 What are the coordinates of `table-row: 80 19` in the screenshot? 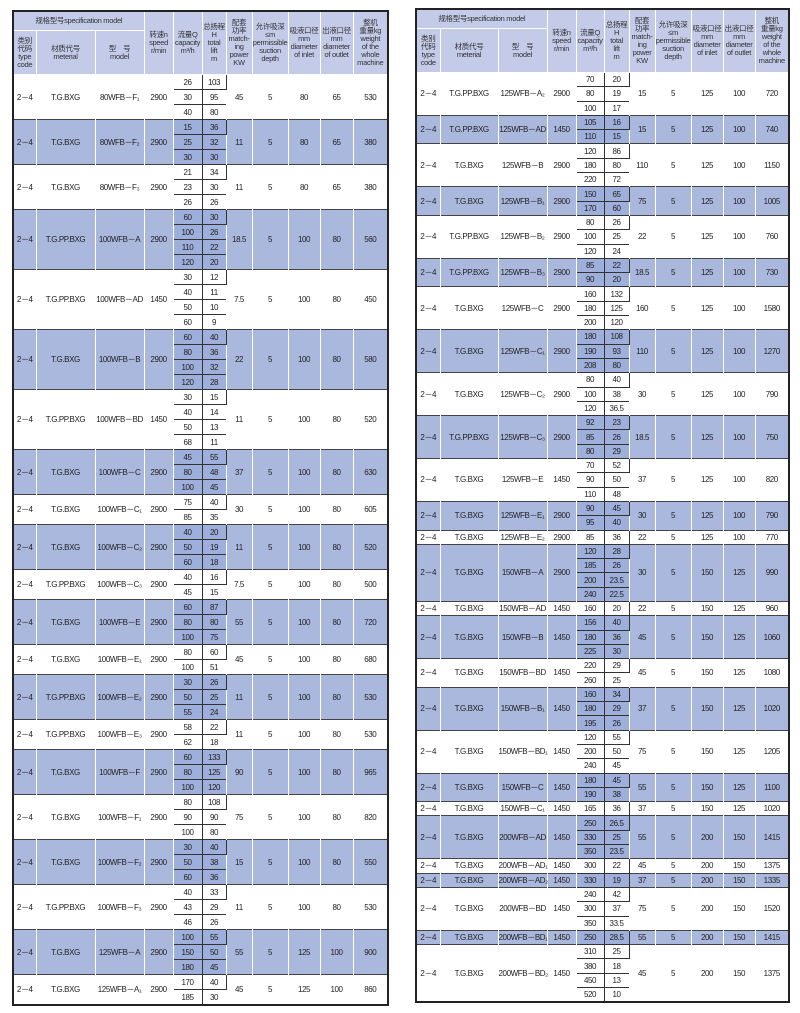 It's located at (602, 94).